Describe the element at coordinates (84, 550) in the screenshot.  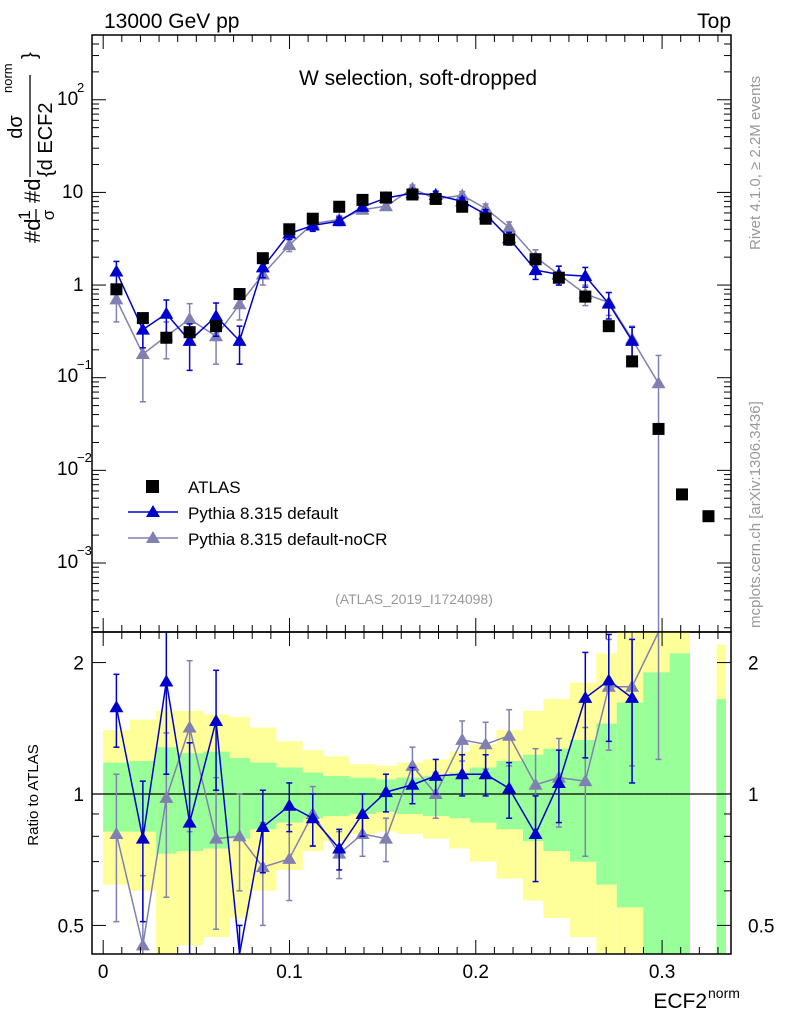
I see `ytick-1e-3-exp: −3` at that location.